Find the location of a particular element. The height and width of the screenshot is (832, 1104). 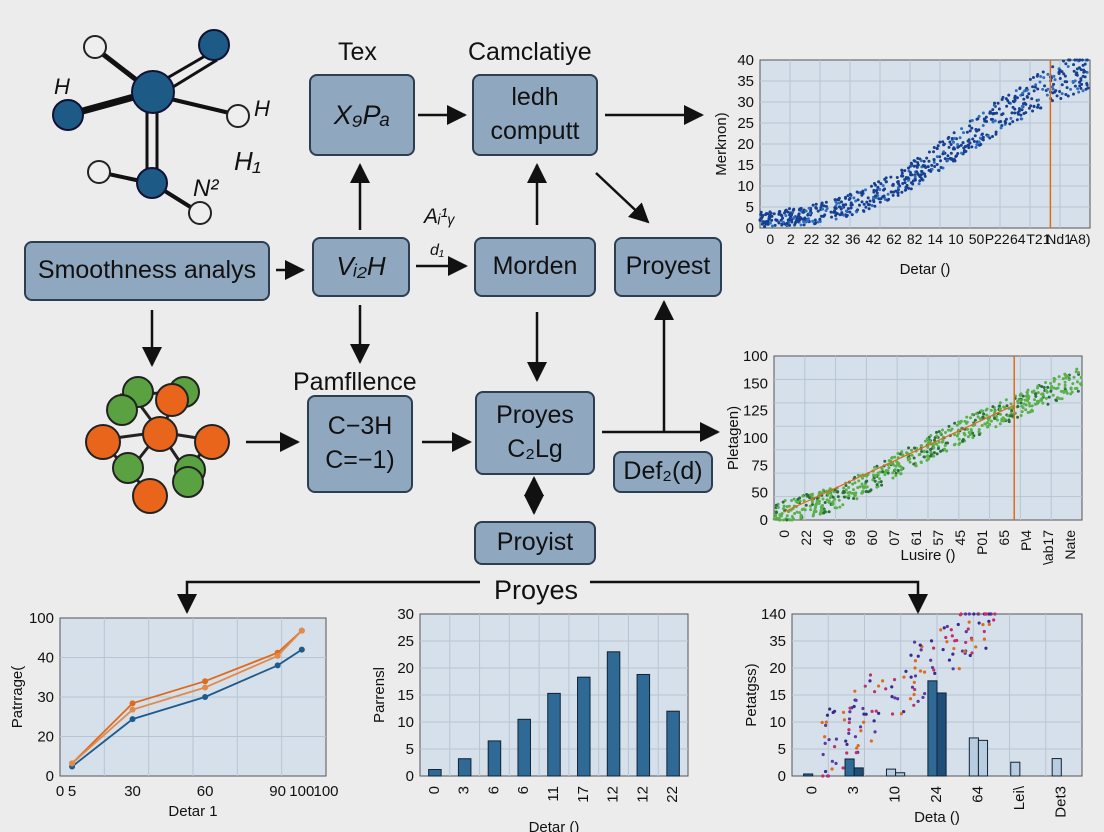

x-tick-label: 22 is located at coordinates (672, 794).